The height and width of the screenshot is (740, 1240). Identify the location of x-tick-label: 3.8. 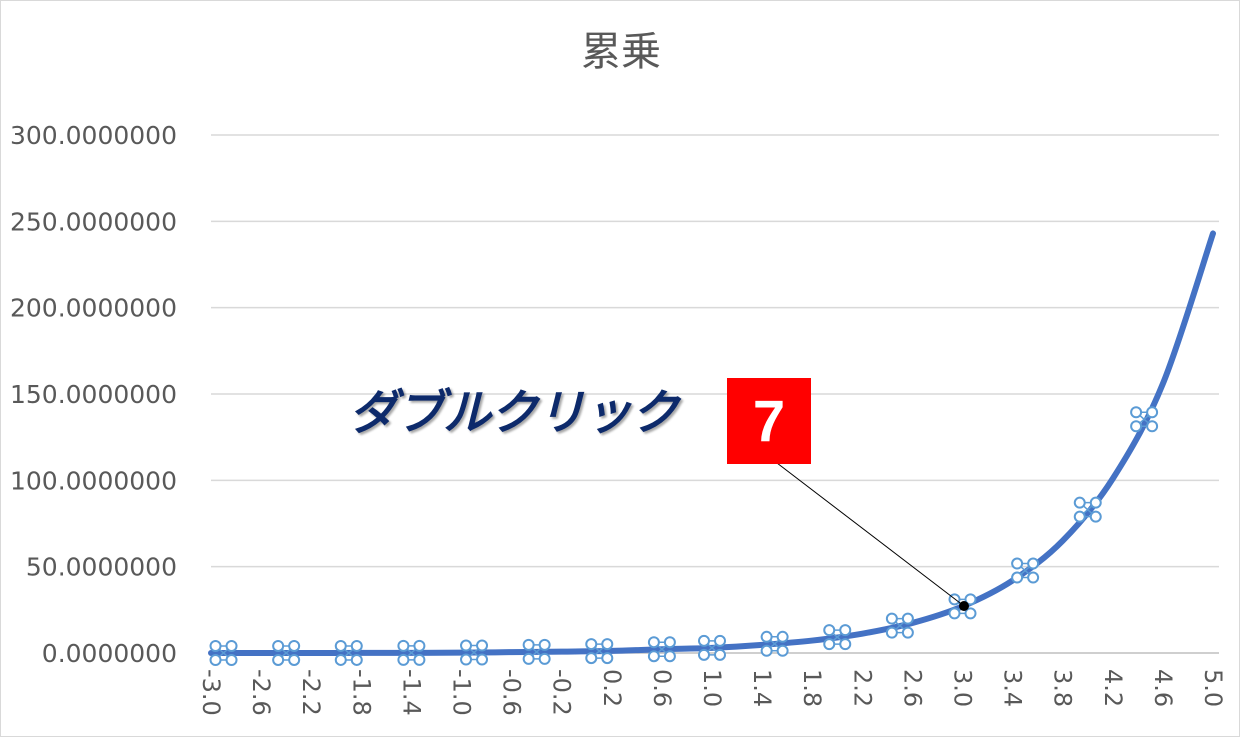
(1063, 688).